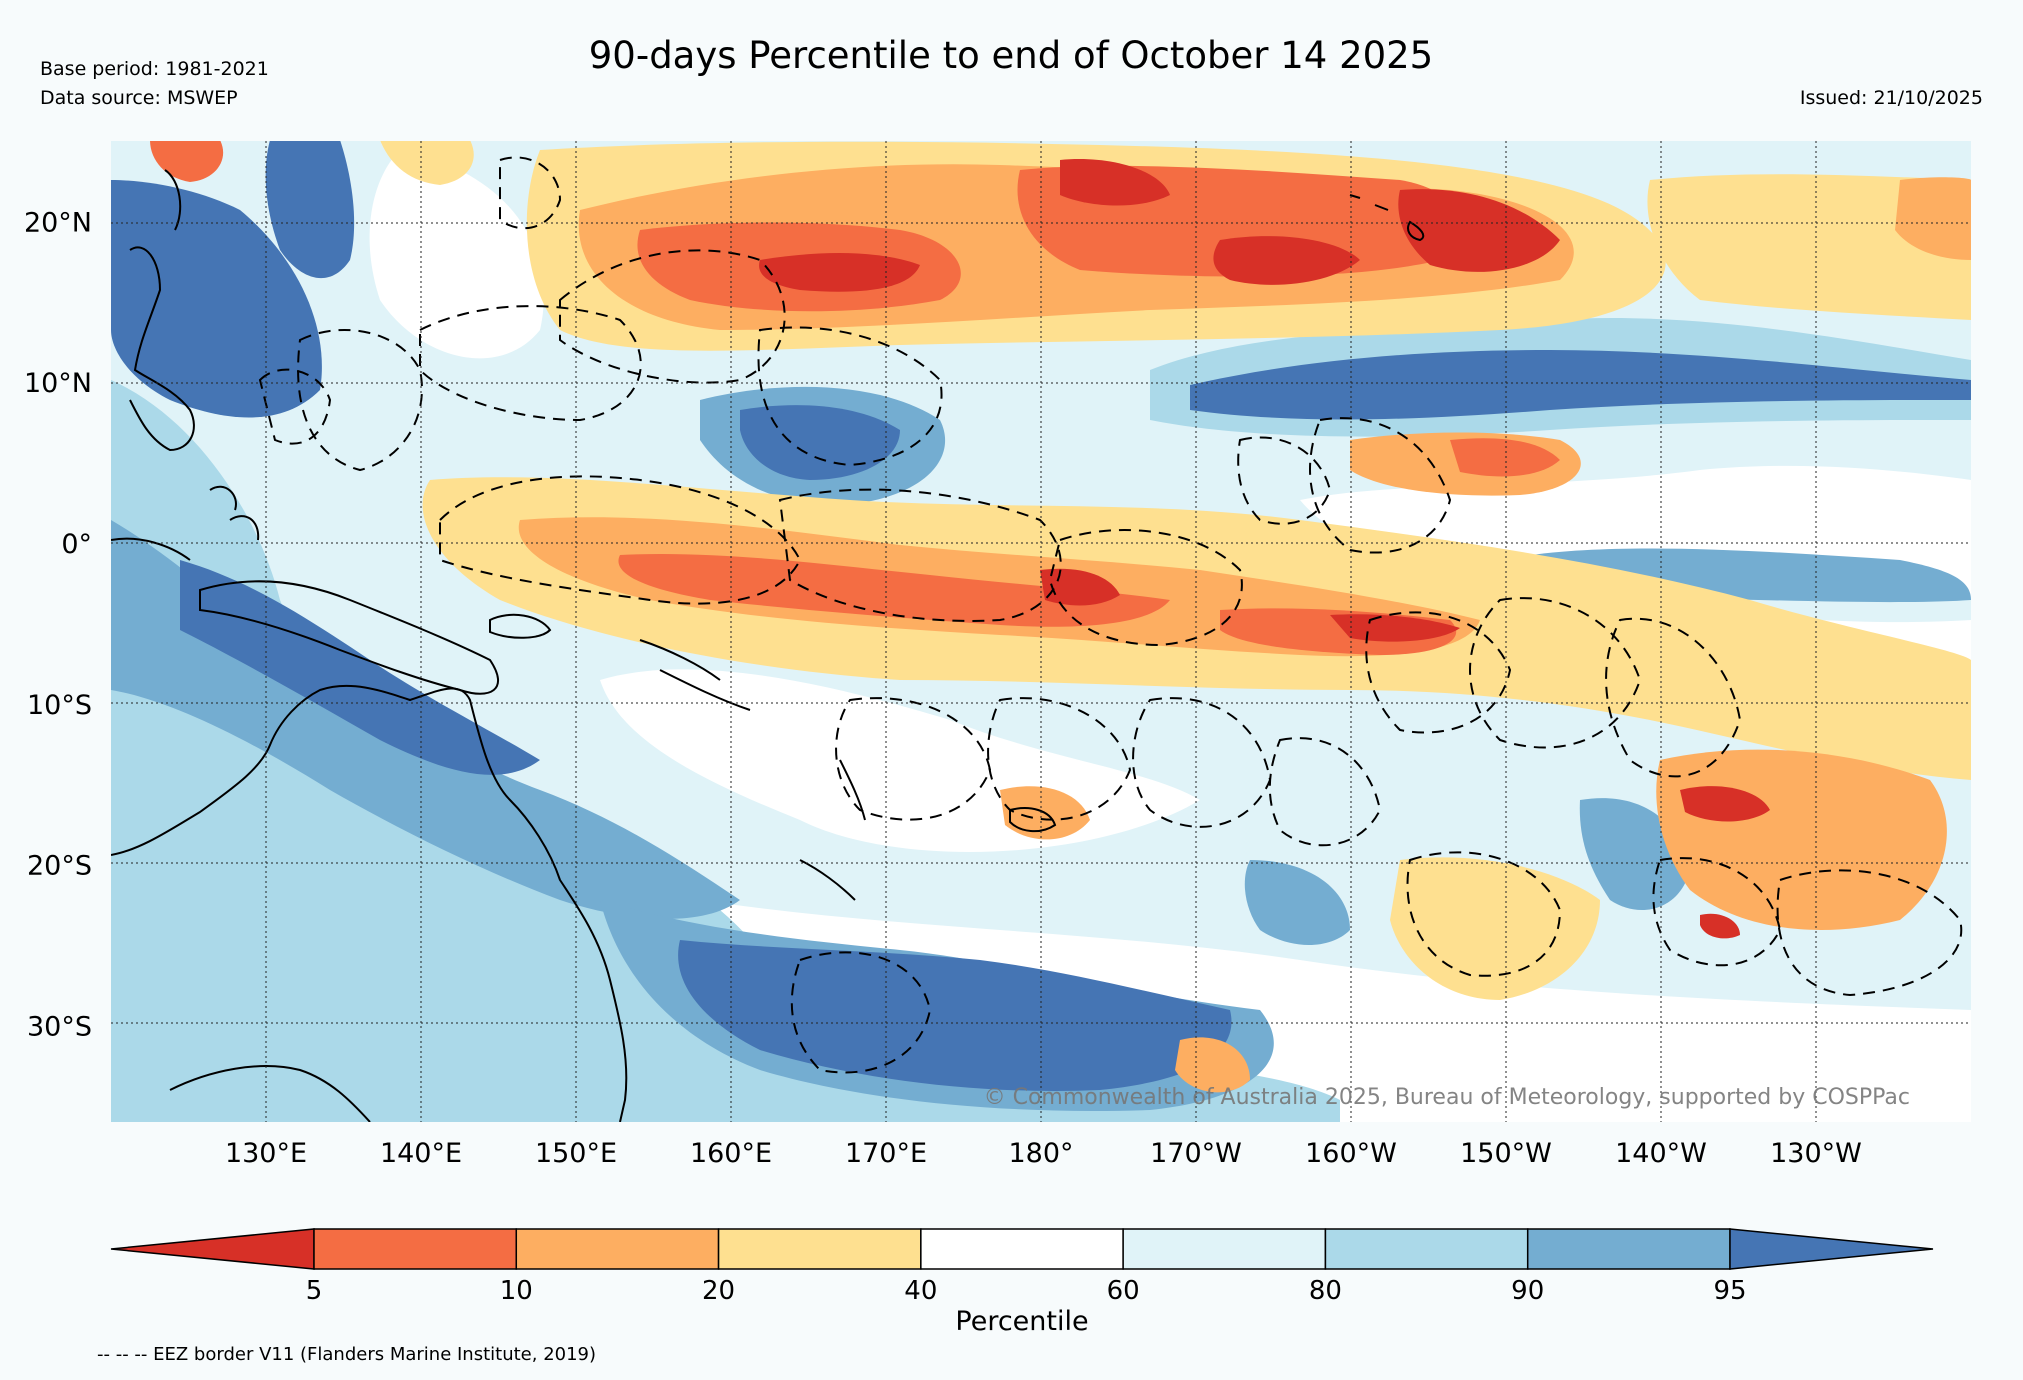 Image resolution: width=2023 pixels, height=1380 pixels. Describe the element at coordinates (154, 69) in the screenshot. I see `base-period-note: Base period: 1981-2021` at that location.